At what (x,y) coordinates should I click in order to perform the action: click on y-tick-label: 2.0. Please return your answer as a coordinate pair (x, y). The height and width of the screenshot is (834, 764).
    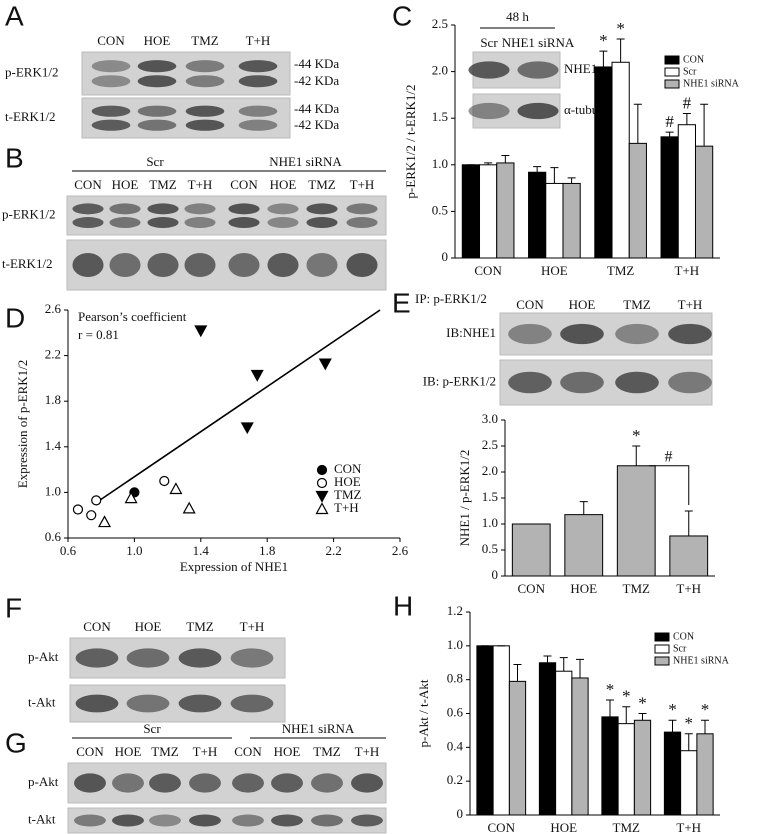
    Looking at the image, I should click on (490, 470).